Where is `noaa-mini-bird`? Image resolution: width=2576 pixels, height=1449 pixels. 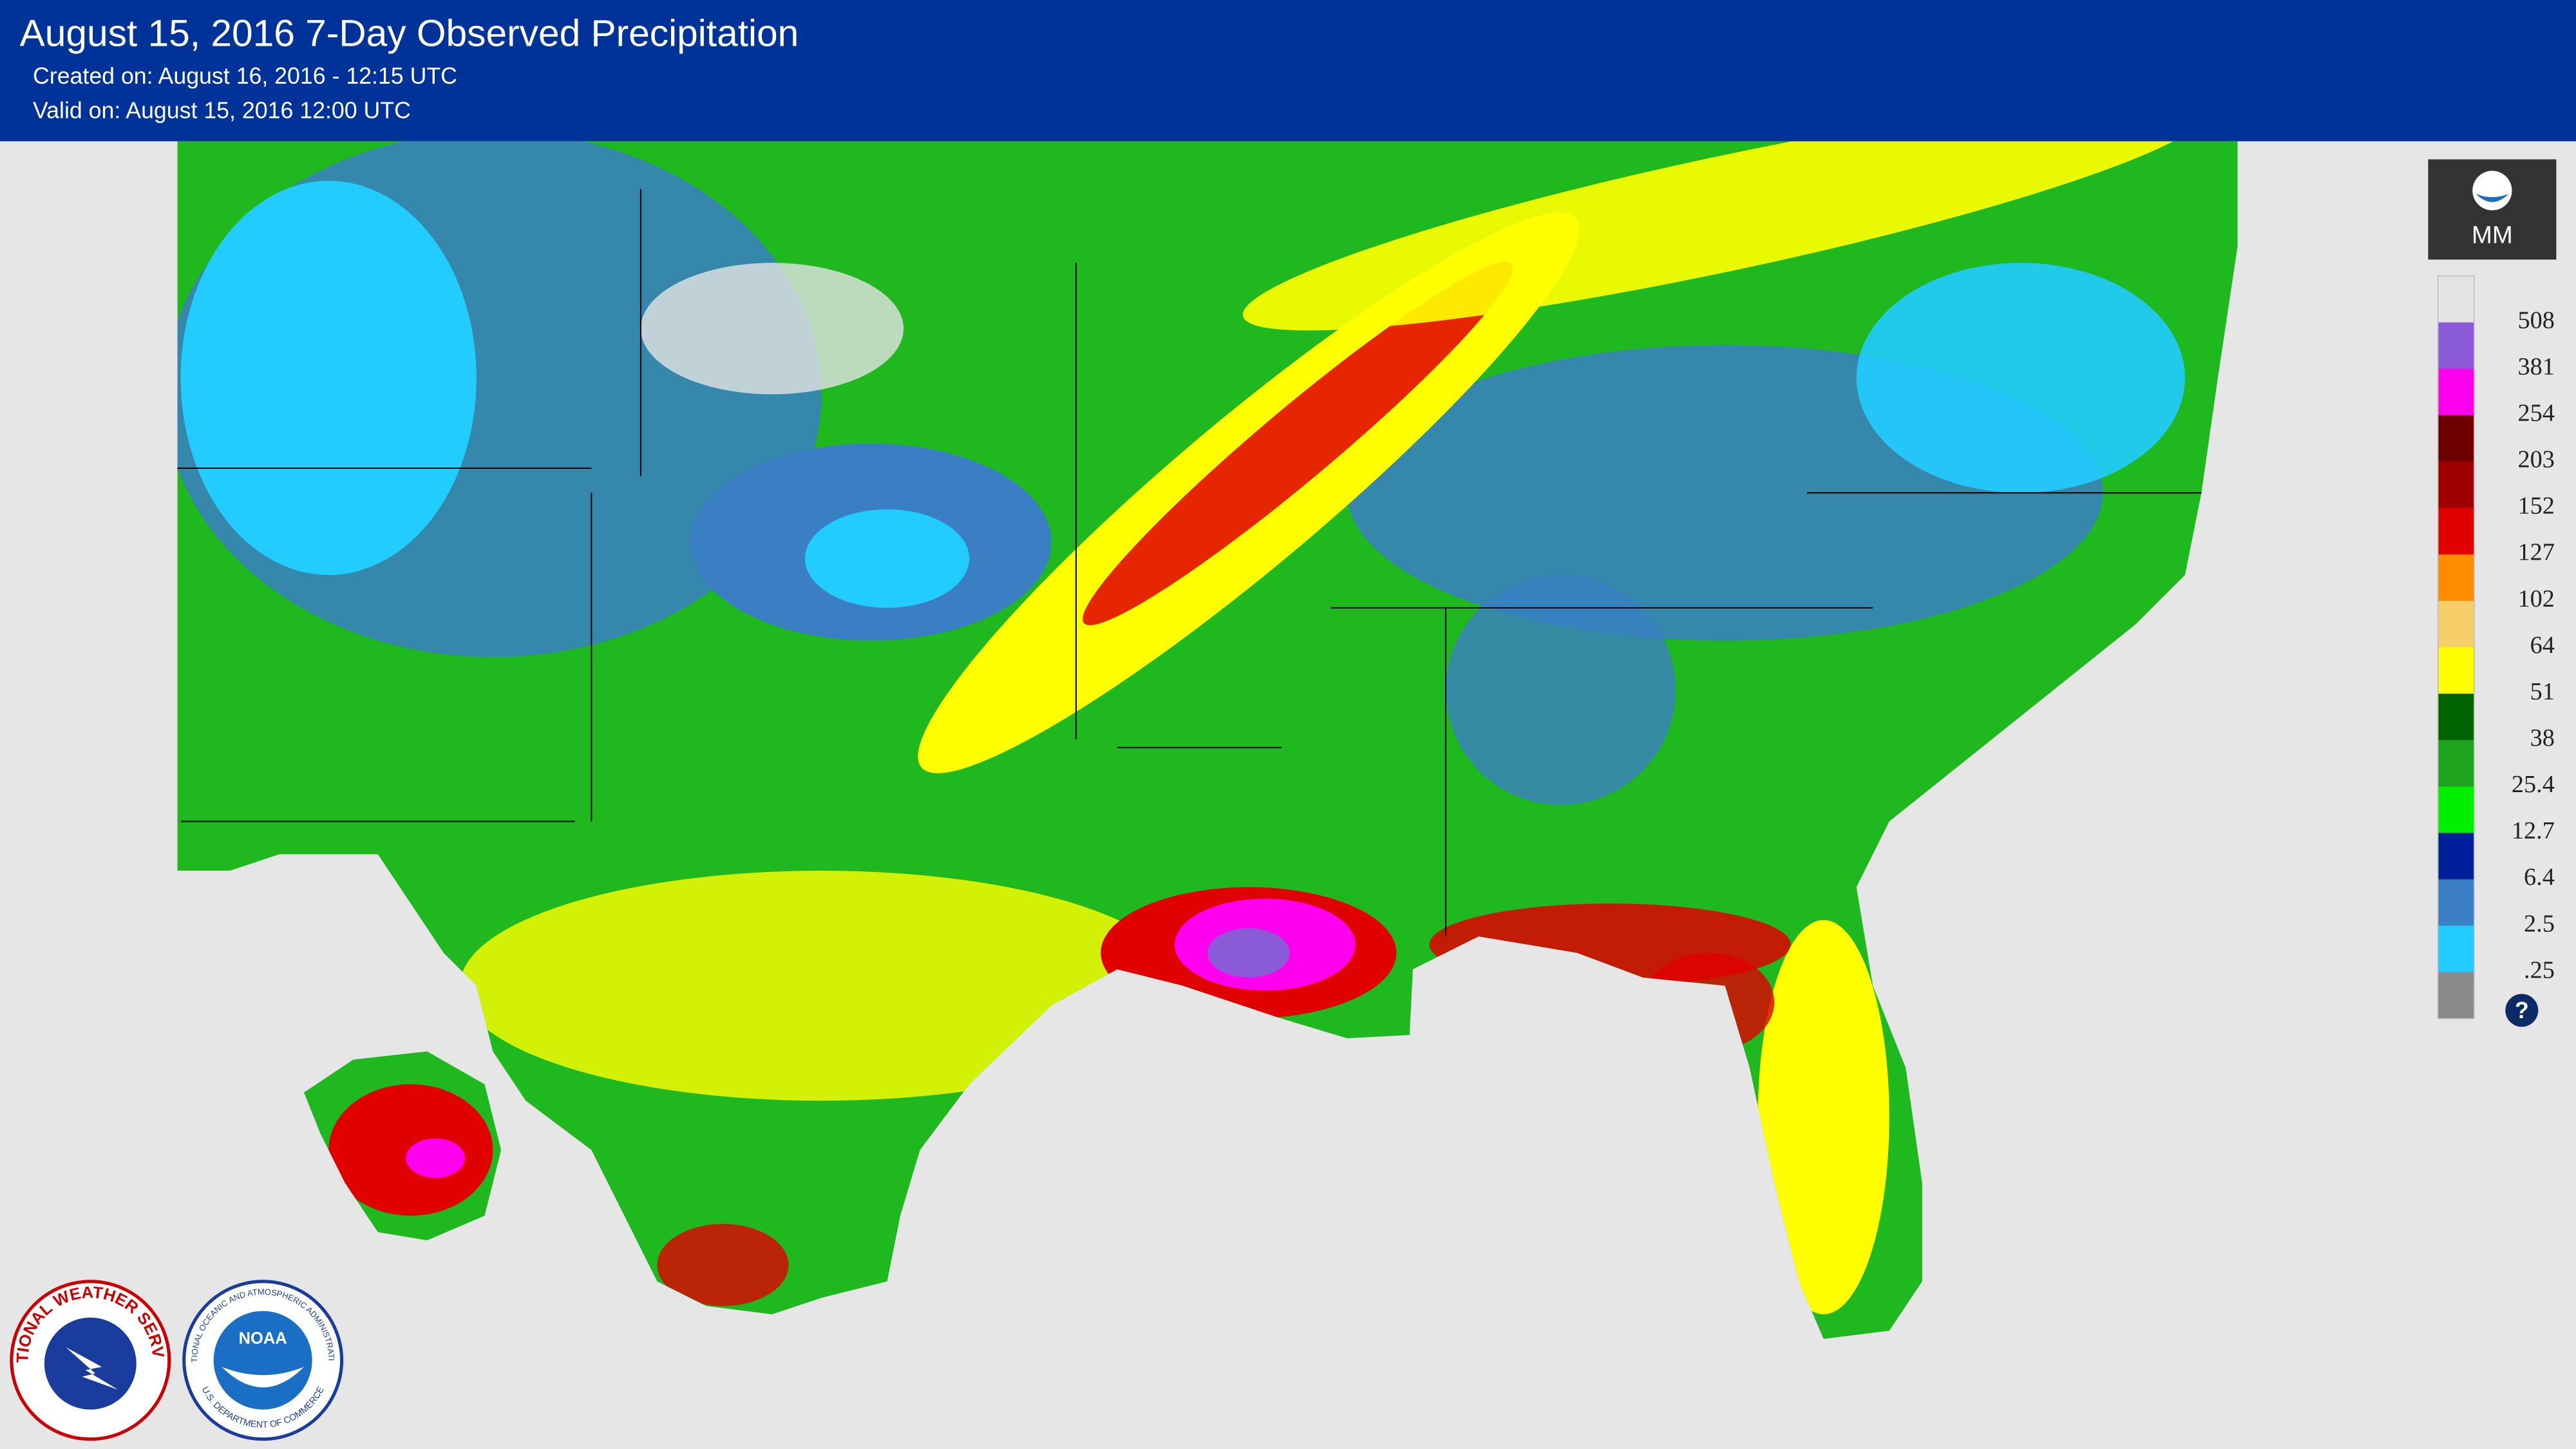 noaa-mini-bird is located at coordinates (2492, 198).